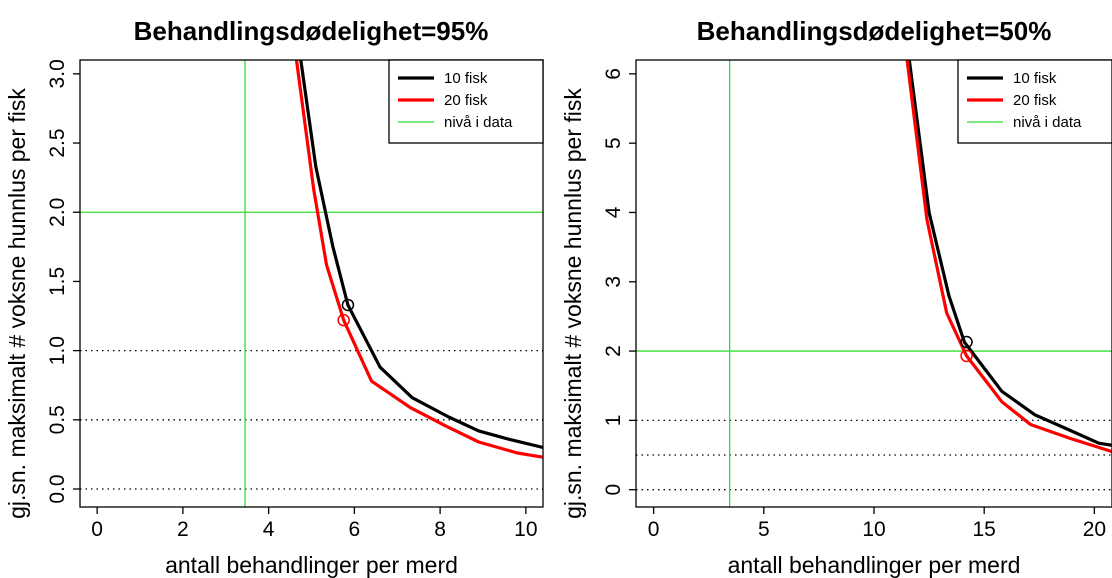  What do you see at coordinates (613, 490) in the screenshot?
I see `y-tick-label: 0` at bounding box center [613, 490].